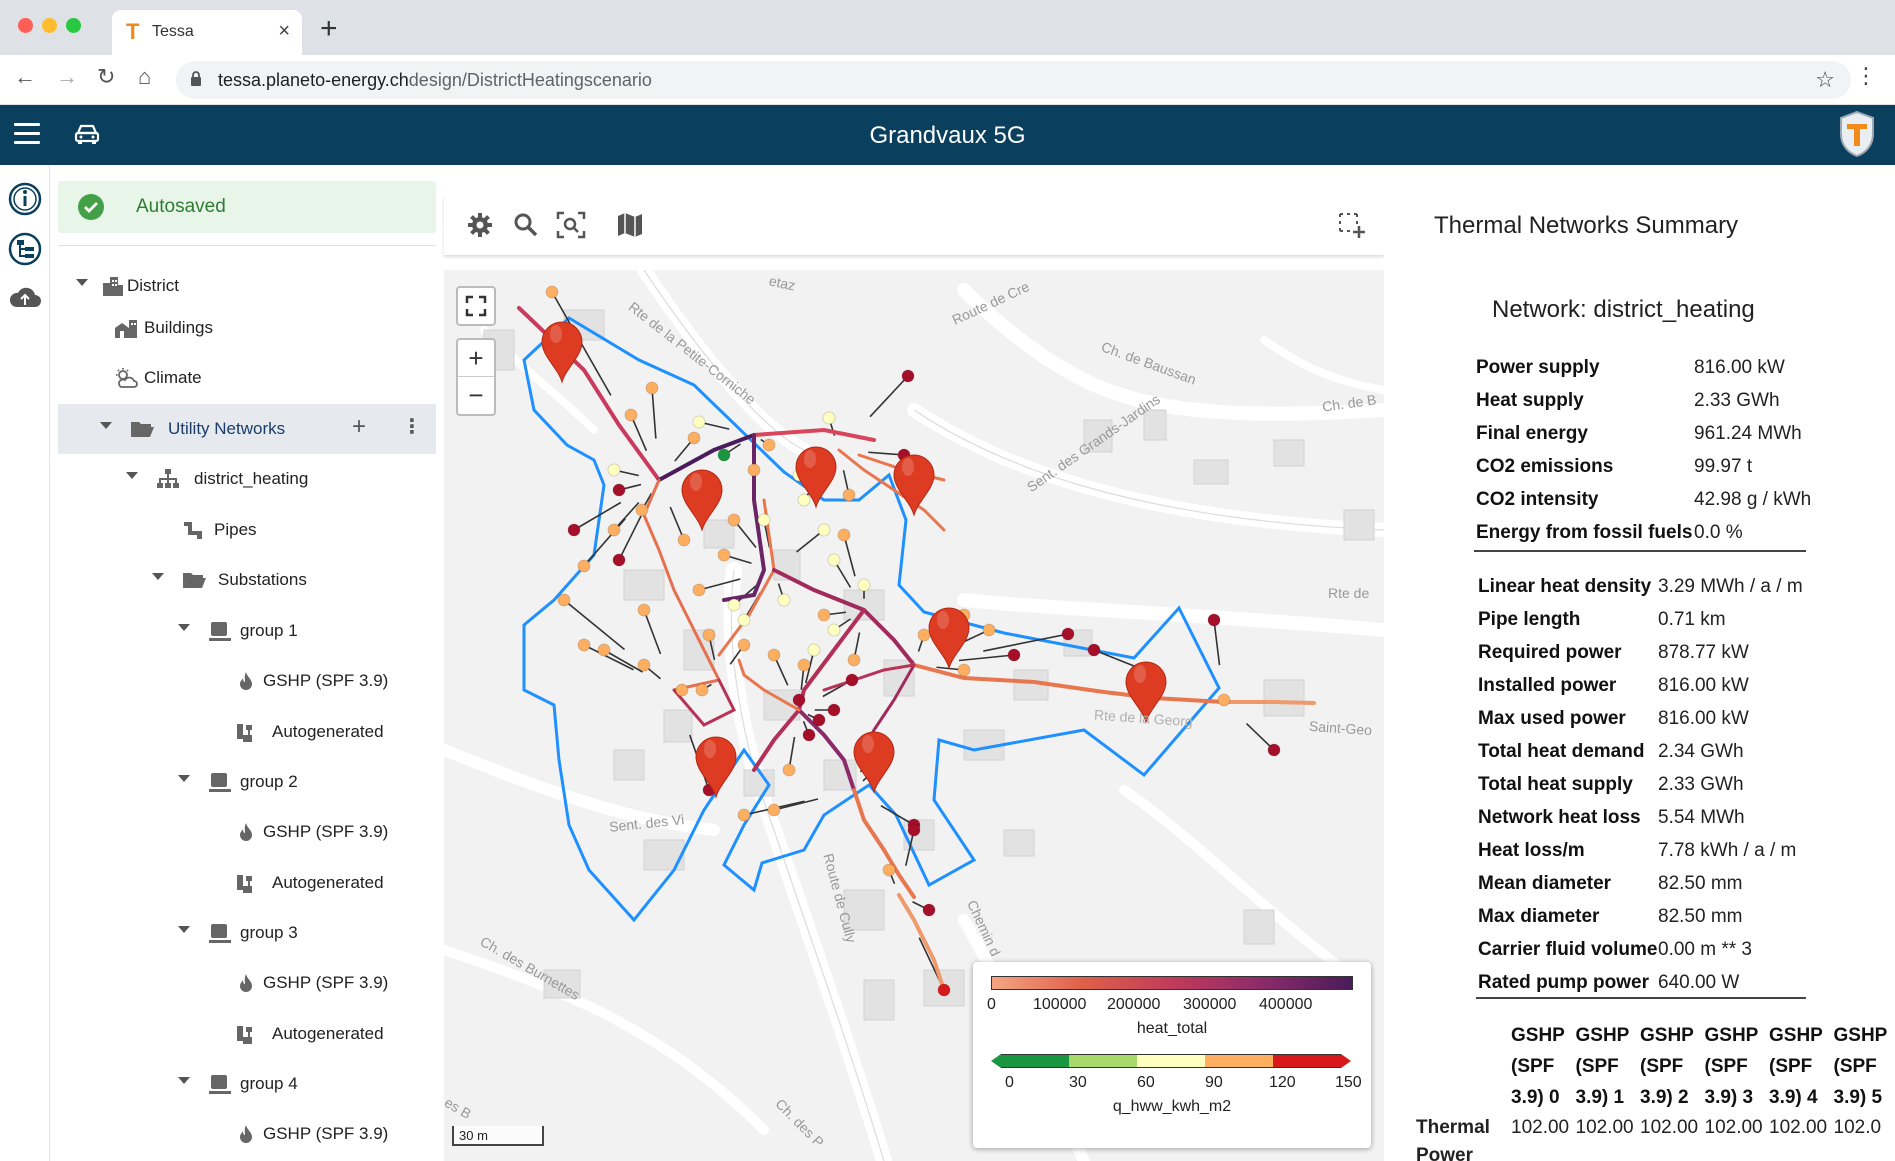  What do you see at coordinates (145, 76) in the screenshot?
I see `home-icon: ⌂` at bounding box center [145, 76].